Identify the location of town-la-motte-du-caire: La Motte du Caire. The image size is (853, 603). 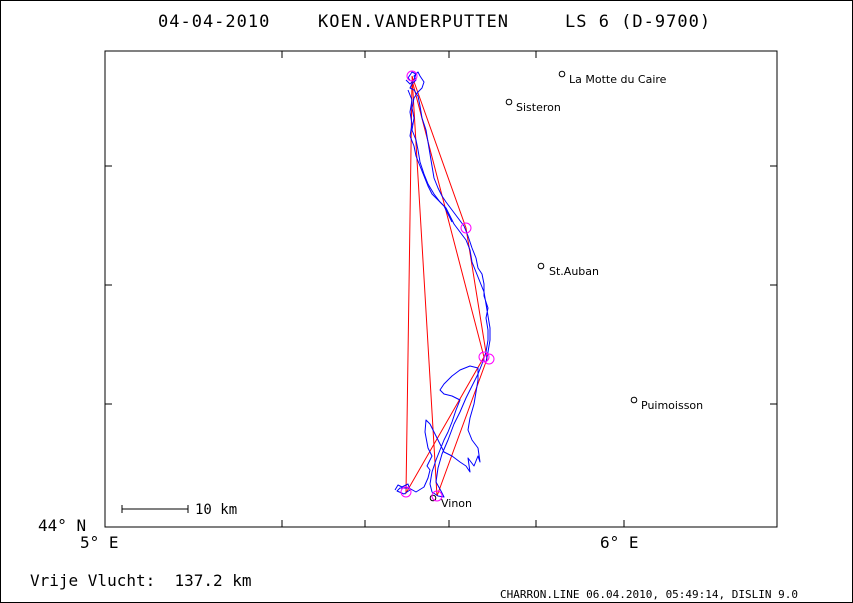
(612, 78).